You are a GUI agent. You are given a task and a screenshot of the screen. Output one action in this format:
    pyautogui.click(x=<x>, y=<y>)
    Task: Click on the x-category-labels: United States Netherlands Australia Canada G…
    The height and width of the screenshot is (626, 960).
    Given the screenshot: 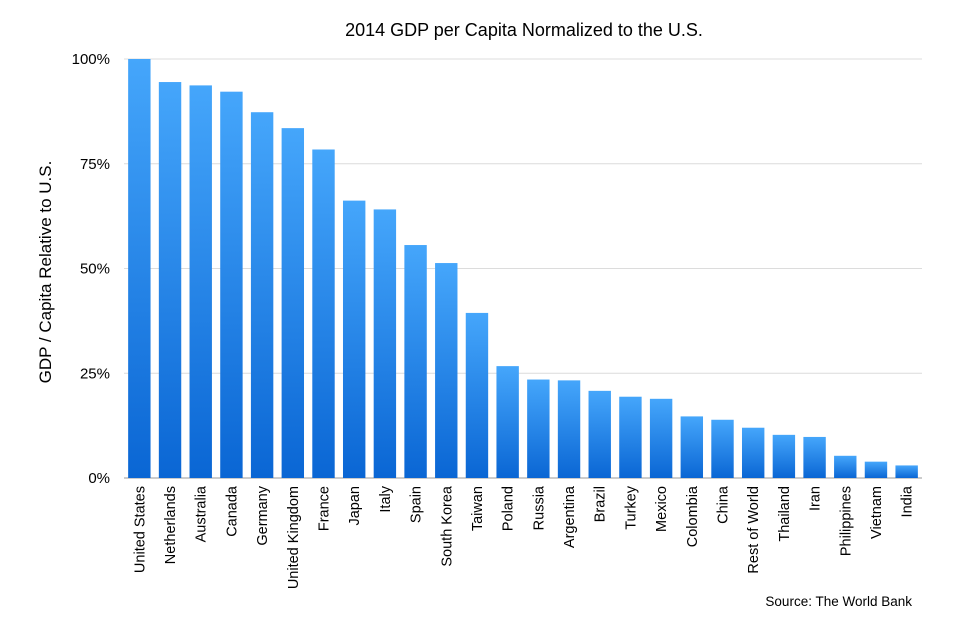 What is the action you would take?
    pyautogui.click(x=523, y=537)
    